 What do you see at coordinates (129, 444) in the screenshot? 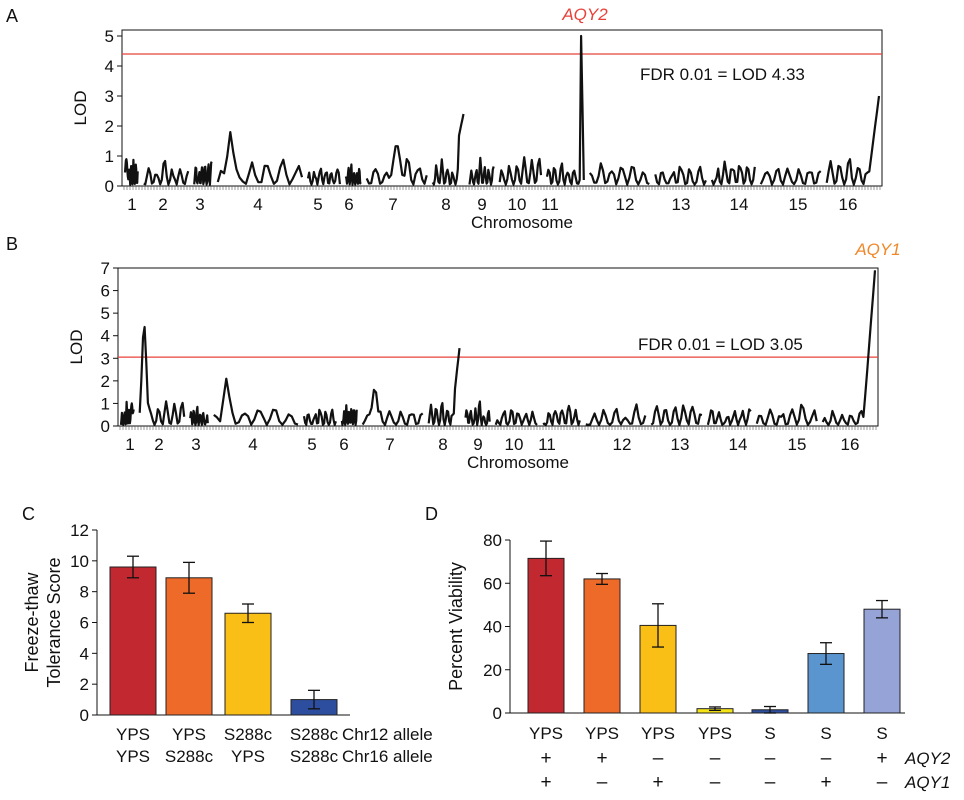
I see `chromosome-label-b: 1` at bounding box center [129, 444].